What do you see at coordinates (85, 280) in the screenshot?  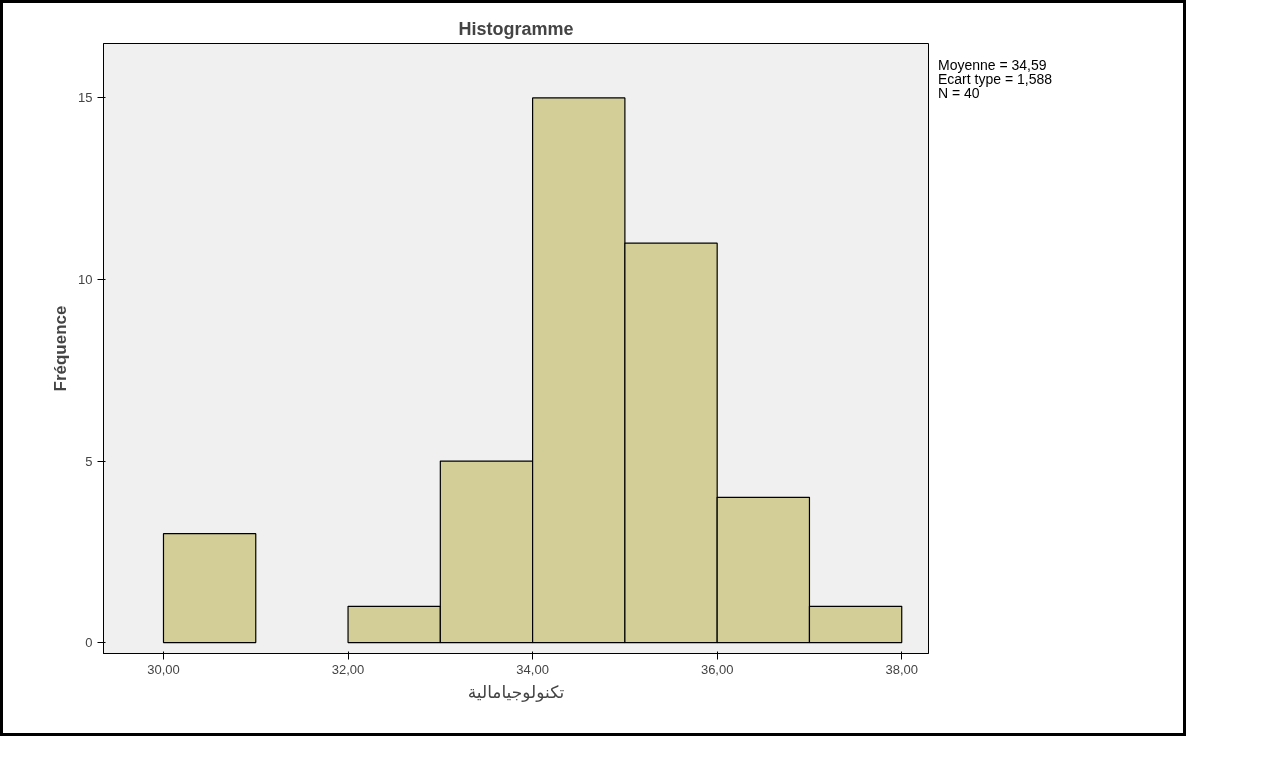 I see `y-tick-label: 10` at bounding box center [85, 280].